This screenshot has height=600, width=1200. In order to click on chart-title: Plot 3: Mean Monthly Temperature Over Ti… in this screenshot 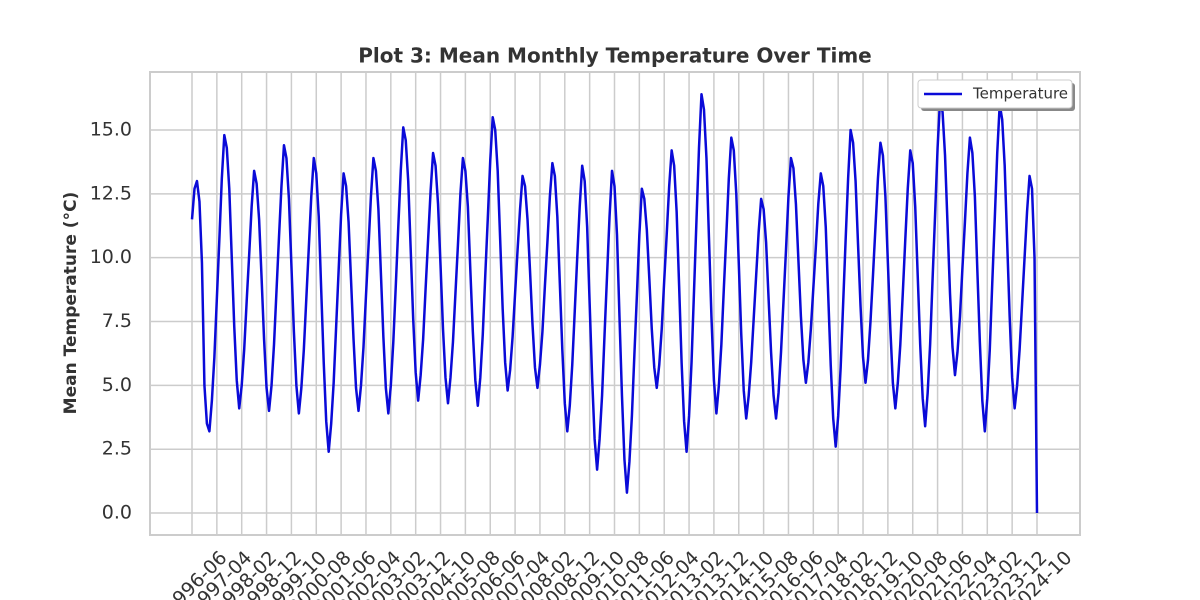, I will do `click(615, 56)`.